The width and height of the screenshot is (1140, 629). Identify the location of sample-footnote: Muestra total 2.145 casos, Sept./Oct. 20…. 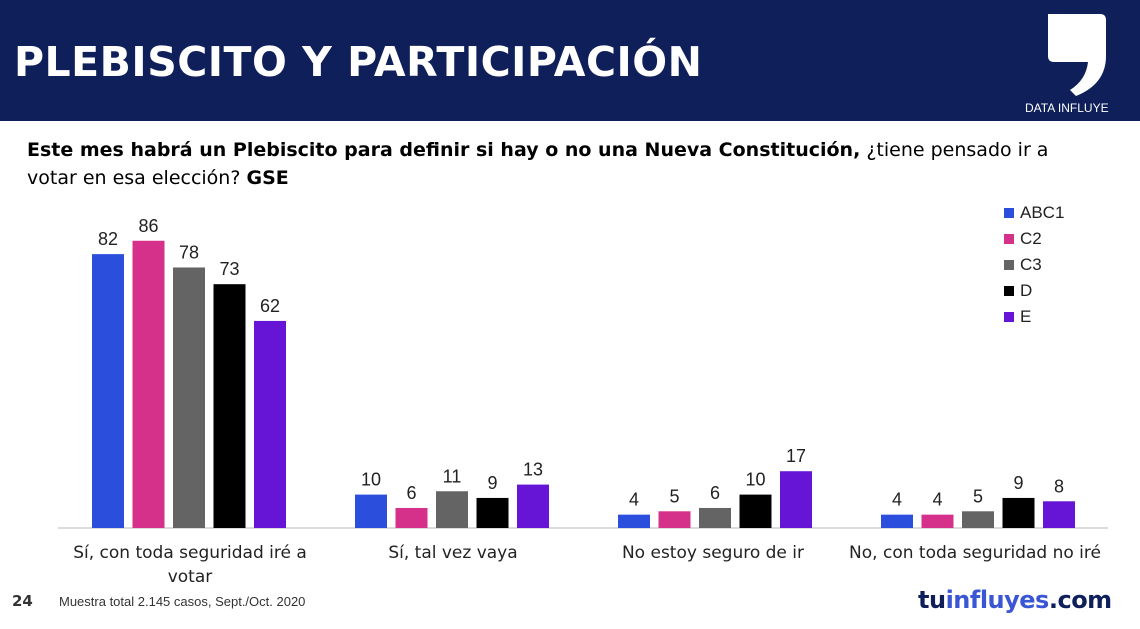
(182, 601).